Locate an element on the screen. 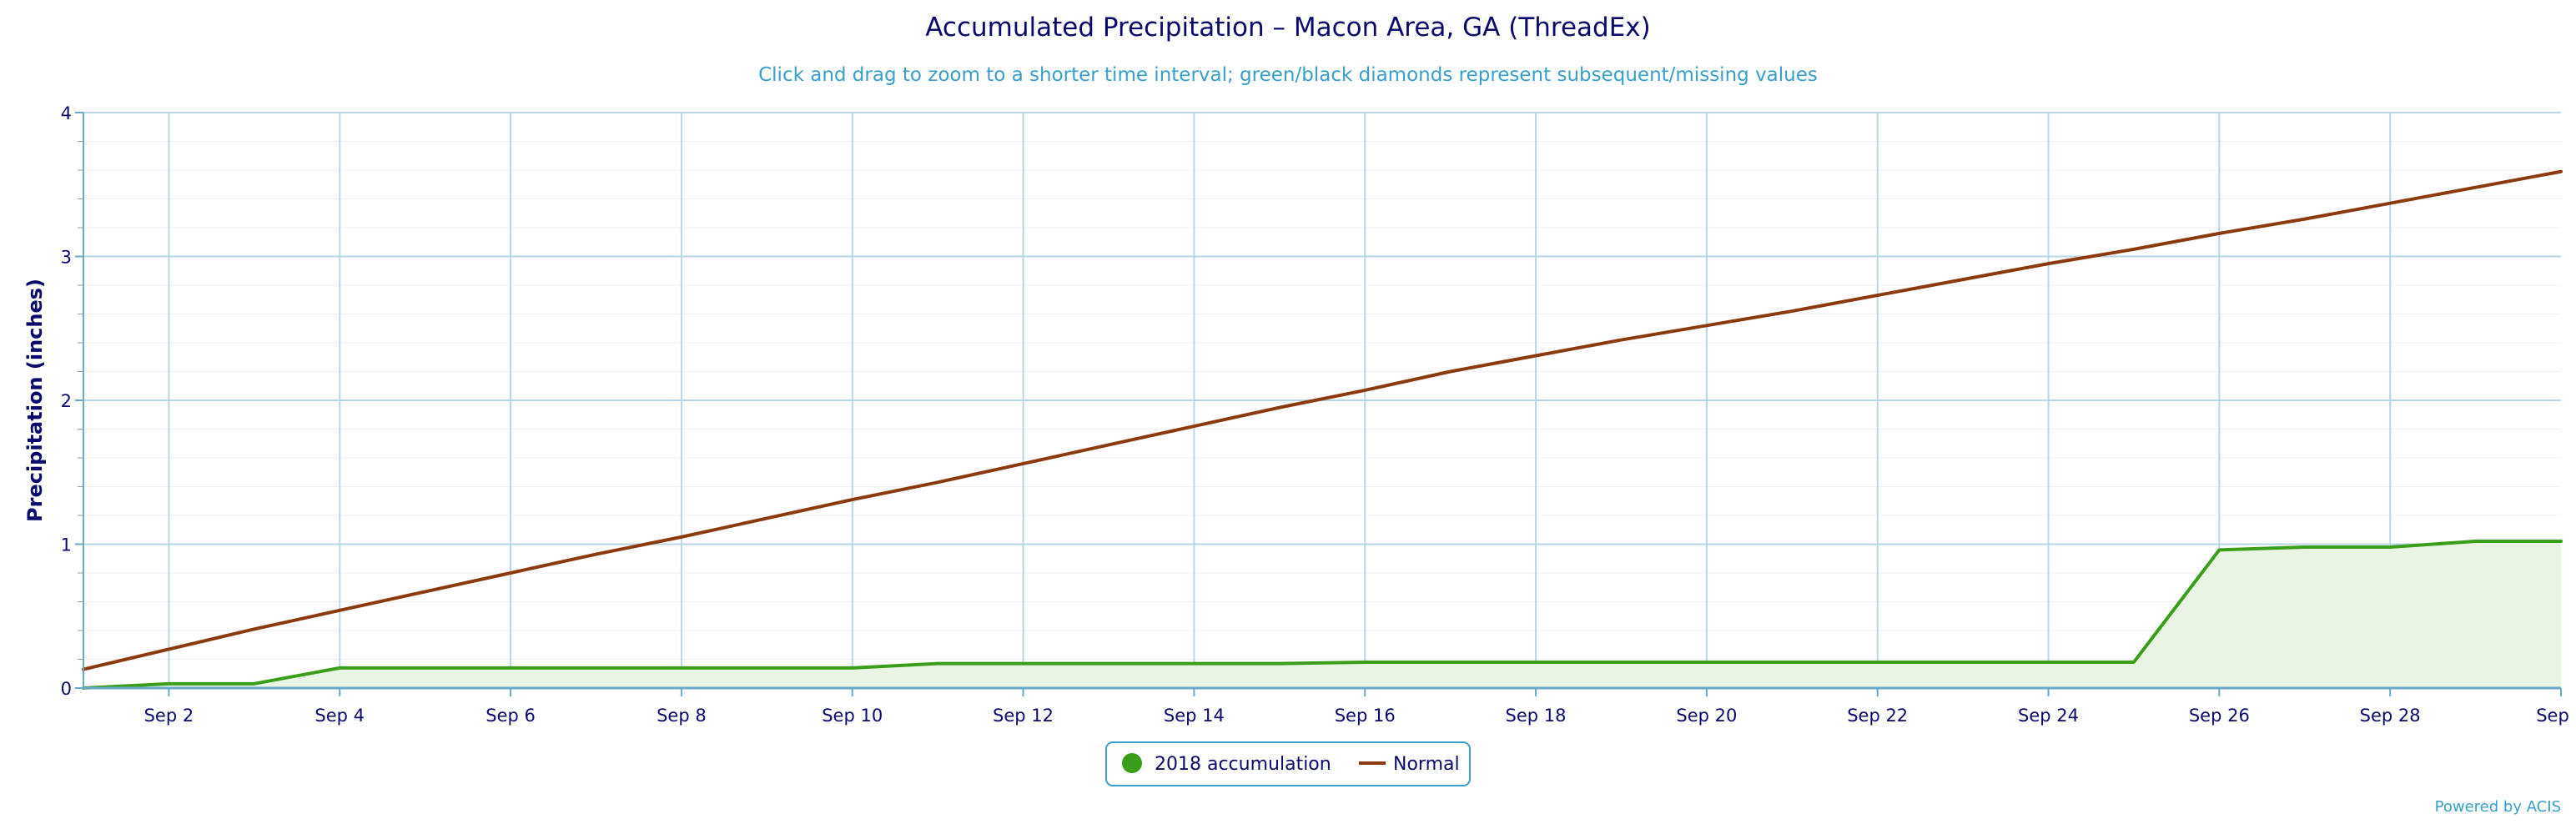 This screenshot has width=2576, height=824. legend-item-normal: Normal is located at coordinates (1409, 764).